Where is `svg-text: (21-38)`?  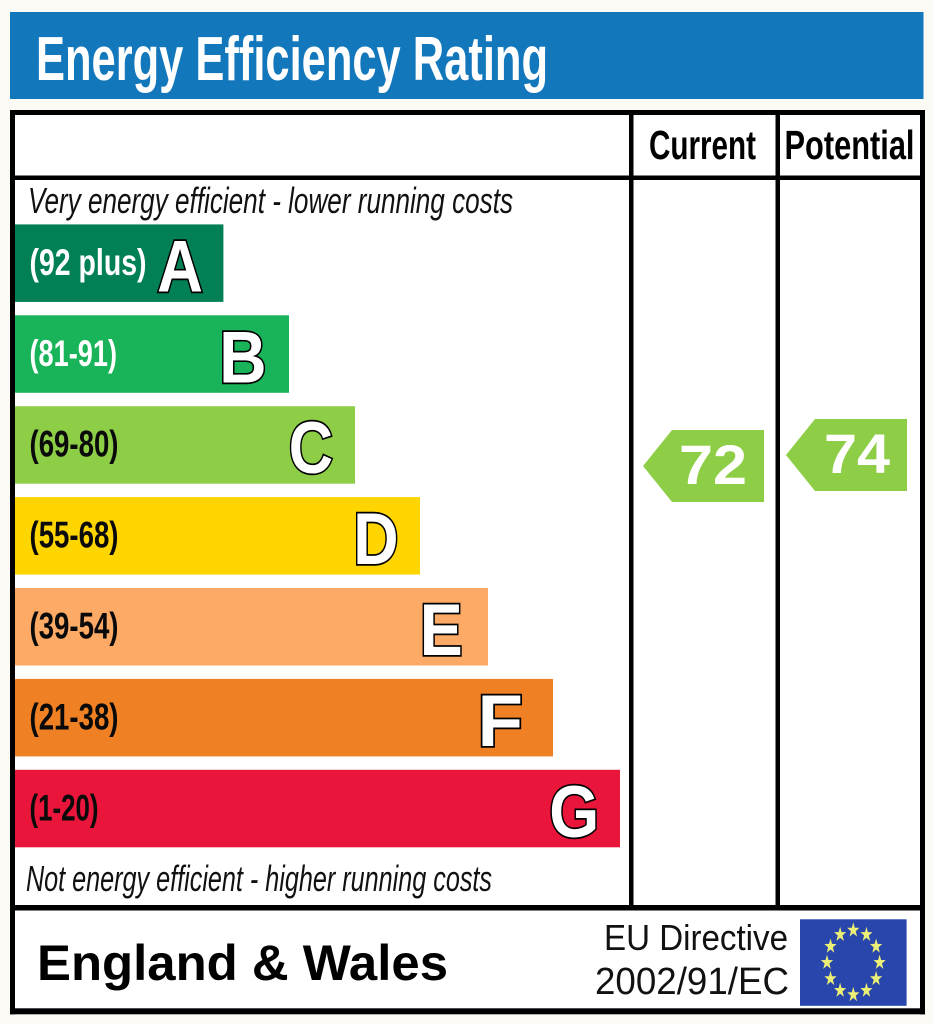 svg-text: (21-38) is located at coordinates (74, 716).